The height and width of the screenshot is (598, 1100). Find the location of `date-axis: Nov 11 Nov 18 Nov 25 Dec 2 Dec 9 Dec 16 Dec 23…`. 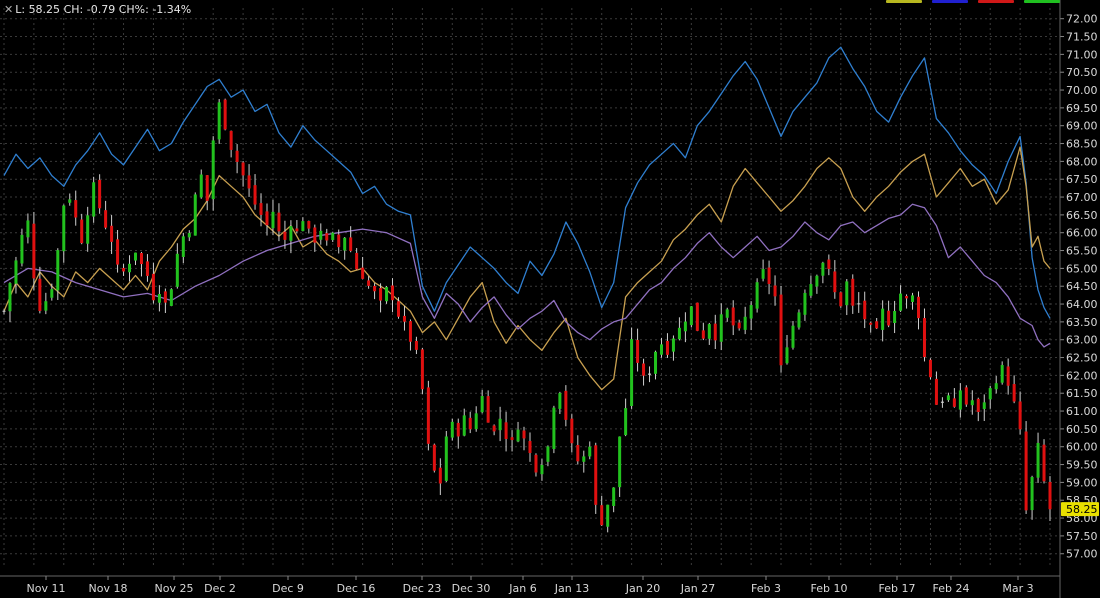

date-axis: Nov 11 Nov 18 Nov 25 Dec 2 Dec 9 Dec 16 Dec 23… is located at coordinates (530, 585).